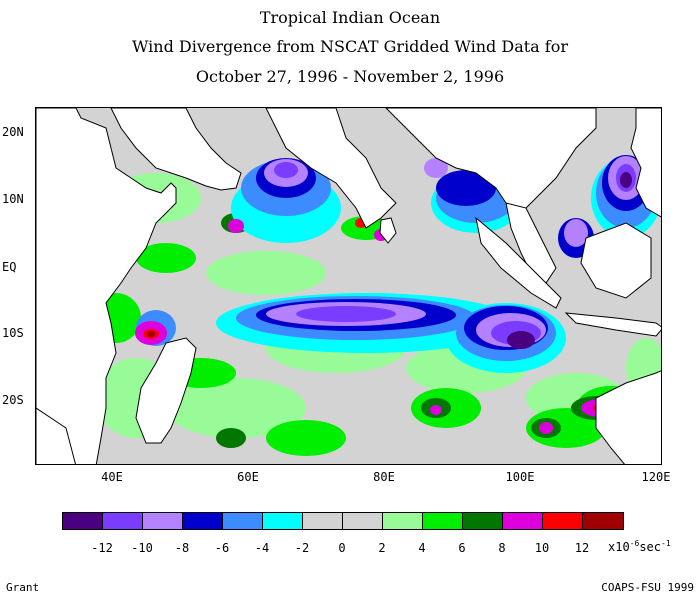  Describe the element at coordinates (262, 548) in the screenshot. I see `colorbar-tick-4: -4` at that location.